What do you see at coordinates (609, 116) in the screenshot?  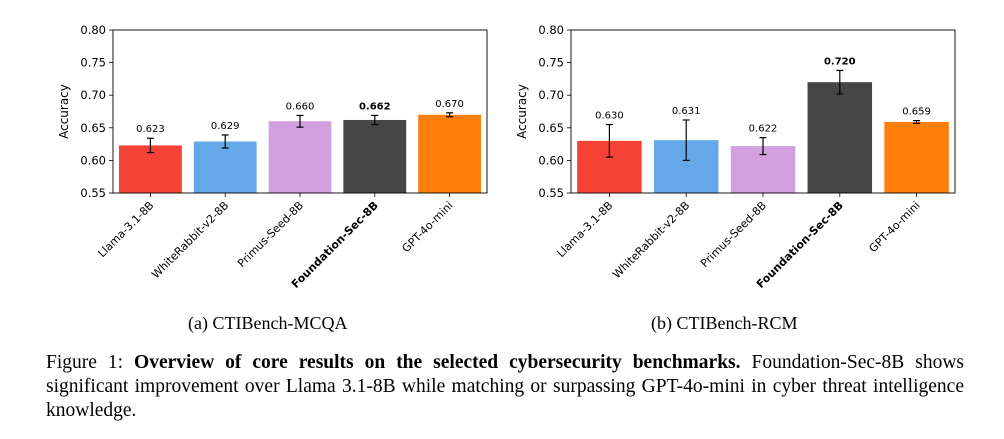 I see `value-label: 0.630` at bounding box center [609, 116].